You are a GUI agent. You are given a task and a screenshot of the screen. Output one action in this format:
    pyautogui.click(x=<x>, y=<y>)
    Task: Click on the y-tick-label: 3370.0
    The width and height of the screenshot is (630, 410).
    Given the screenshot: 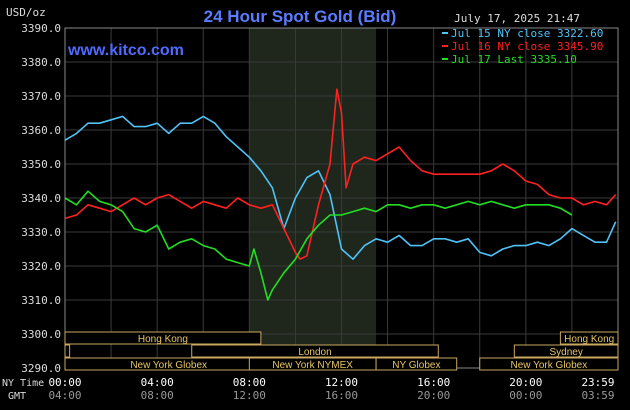 What is the action you would take?
    pyautogui.click(x=41, y=96)
    